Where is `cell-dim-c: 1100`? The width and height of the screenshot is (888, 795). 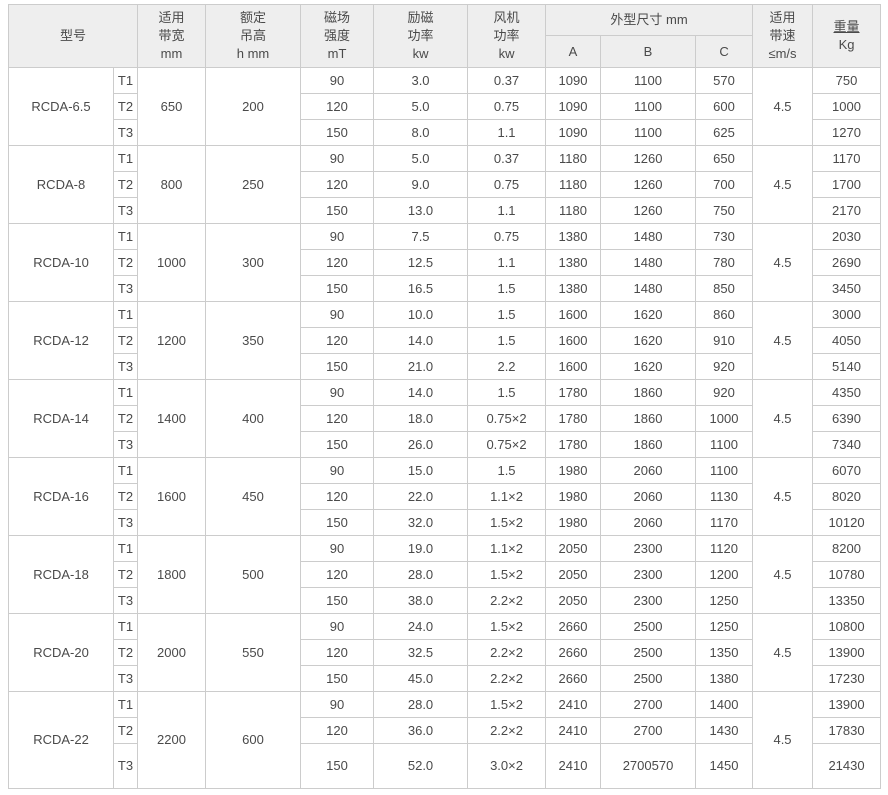
cell-dim-c: 1100 is located at coordinates (724, 470).